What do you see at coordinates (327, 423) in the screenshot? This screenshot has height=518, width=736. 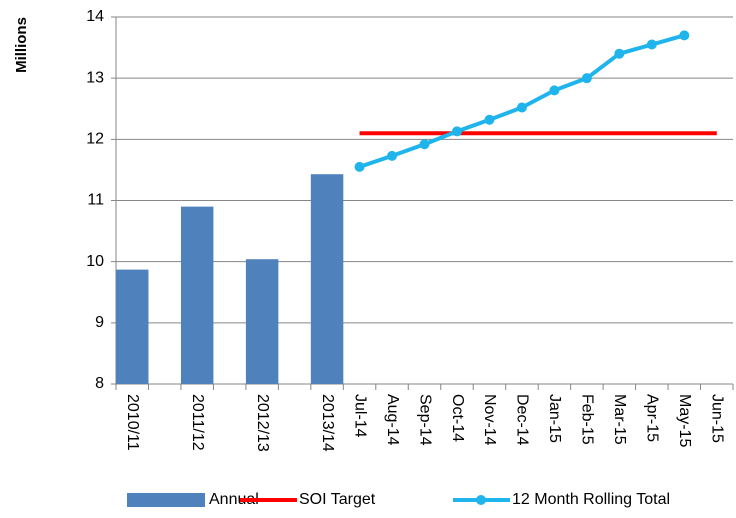 I see `x-tick-label: 2013/14` at bounding box center [327, 423].